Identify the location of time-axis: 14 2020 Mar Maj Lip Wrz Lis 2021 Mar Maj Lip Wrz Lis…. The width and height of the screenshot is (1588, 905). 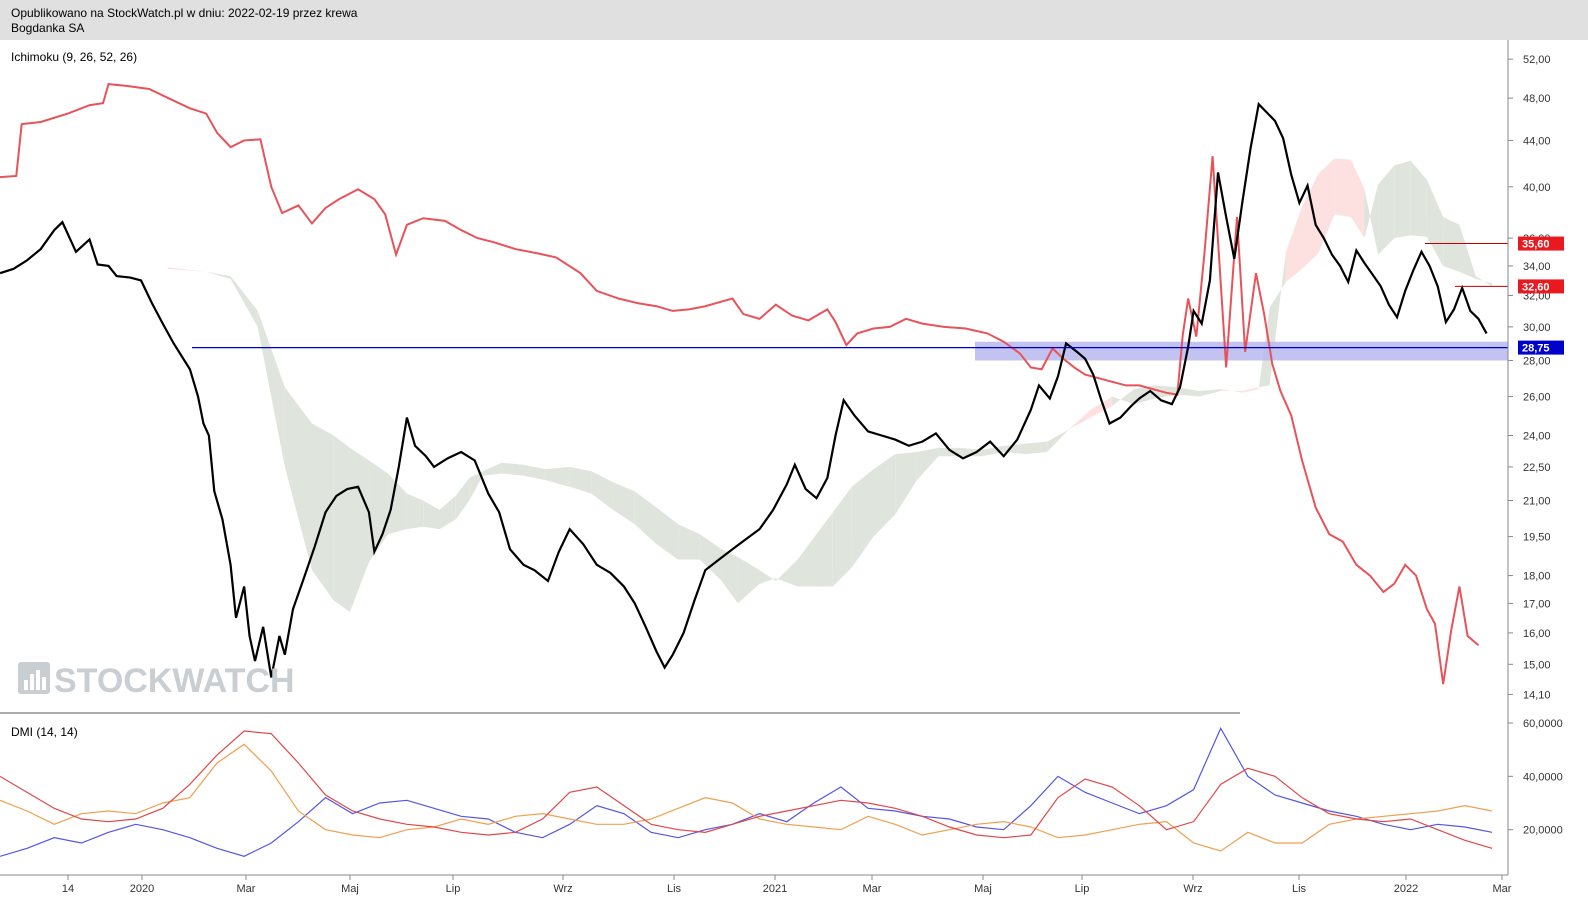
(756, 884).